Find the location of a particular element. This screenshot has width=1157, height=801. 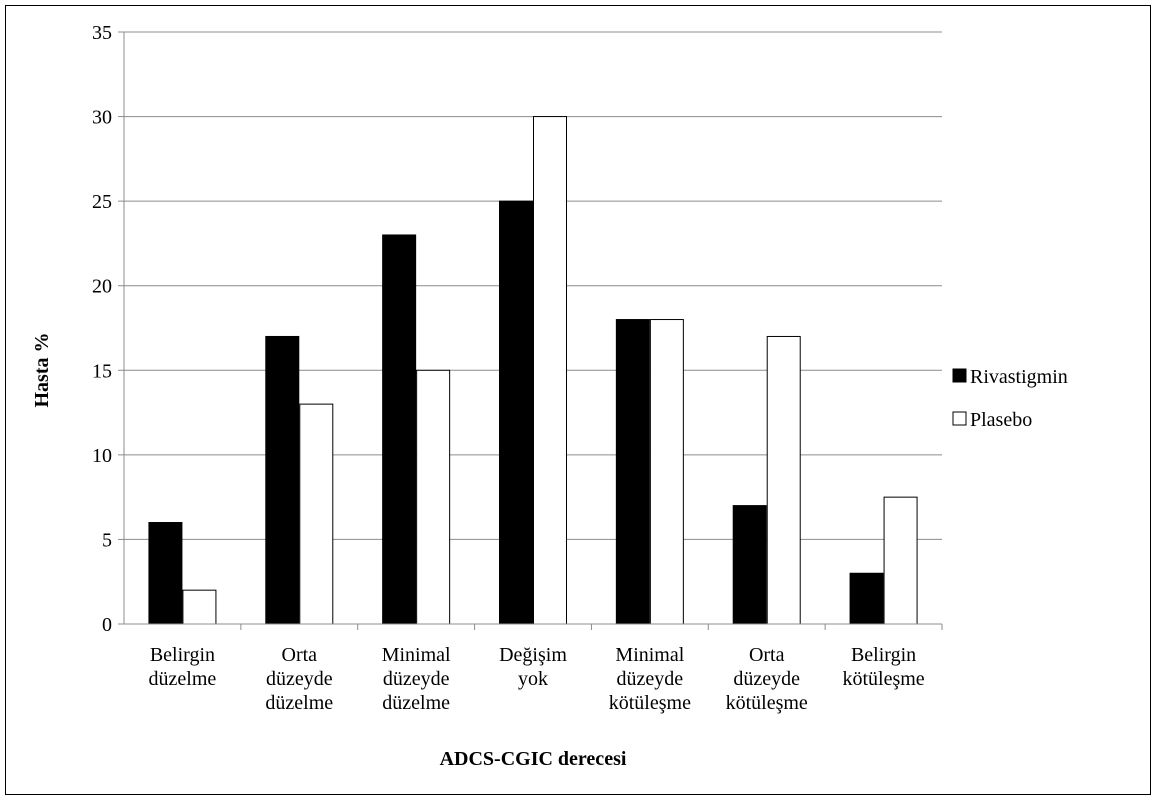

x-category-label: Orta düzeyde kötüleşme is located at coordinates (767, 679).